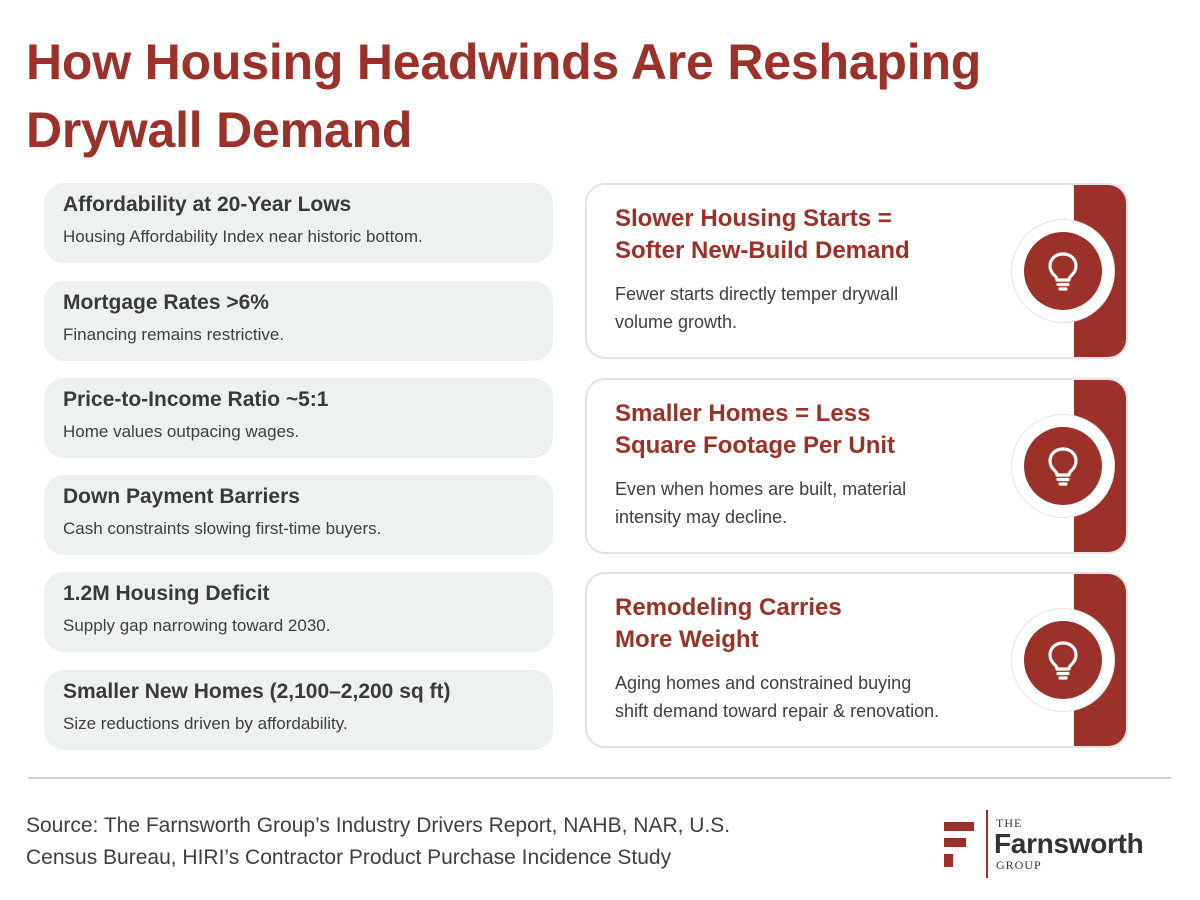 Image resolution: width=1200 pixels, height=900 pixels. What do you see at coordinates (205, 723) in the screenshot?
I see `driver-description: Size reductions driven by affordability.` at bounding box center [205, 723].